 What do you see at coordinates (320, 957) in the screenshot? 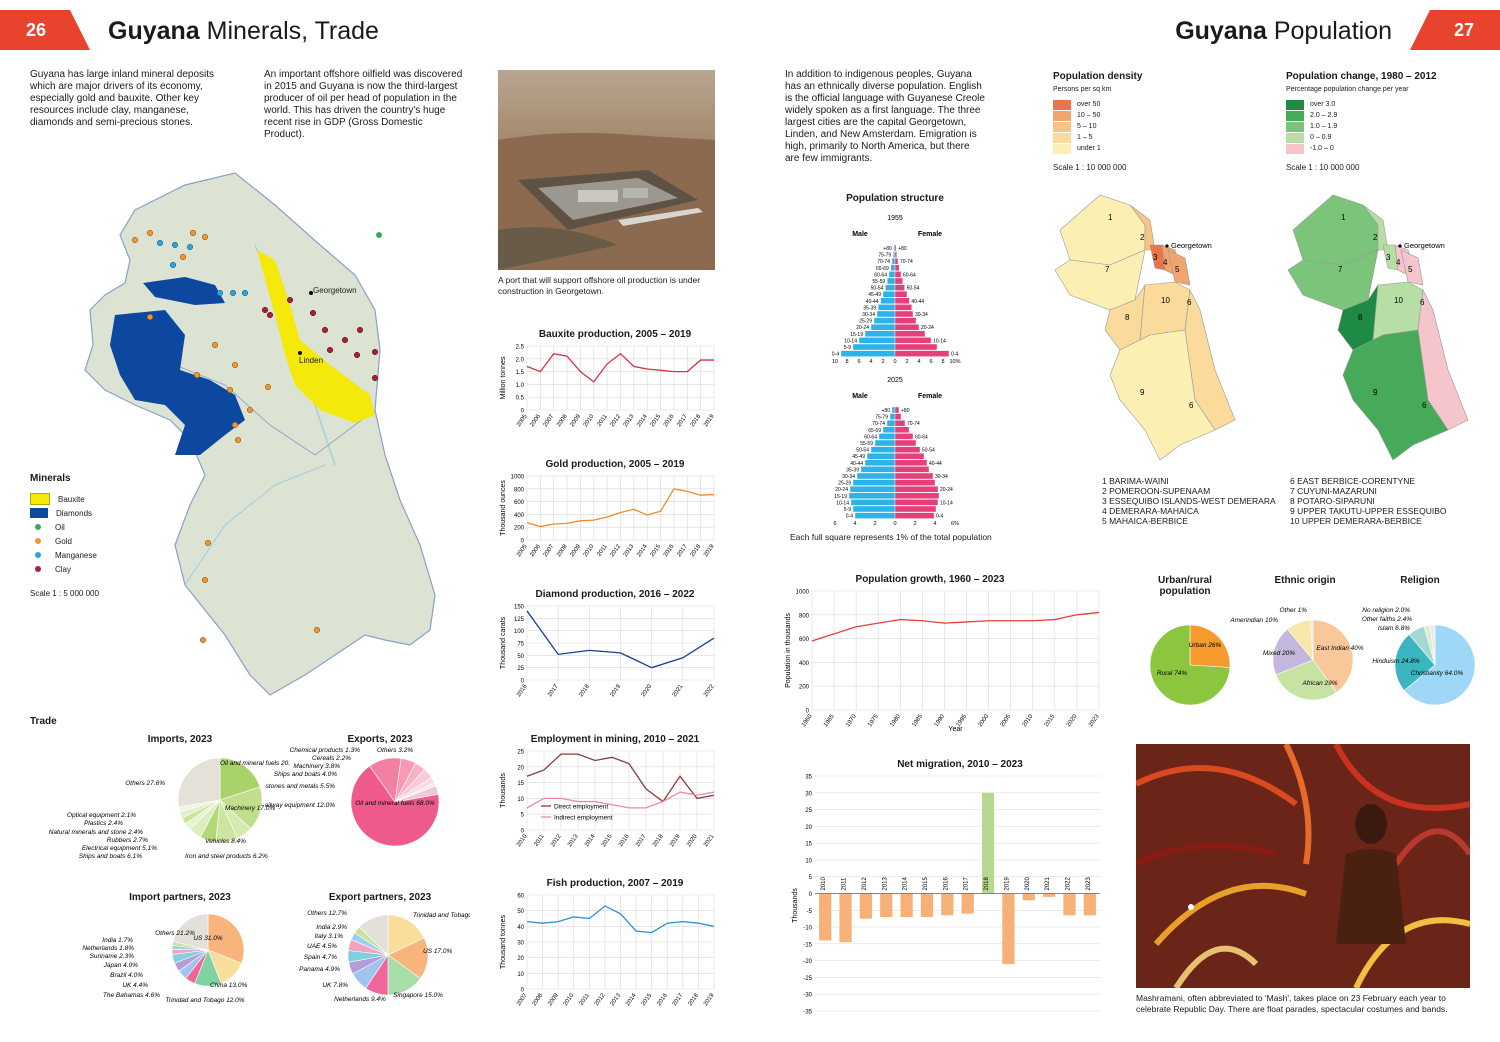
I see `pie-label: Spain 4.7%` at bounding box center [320, 957].